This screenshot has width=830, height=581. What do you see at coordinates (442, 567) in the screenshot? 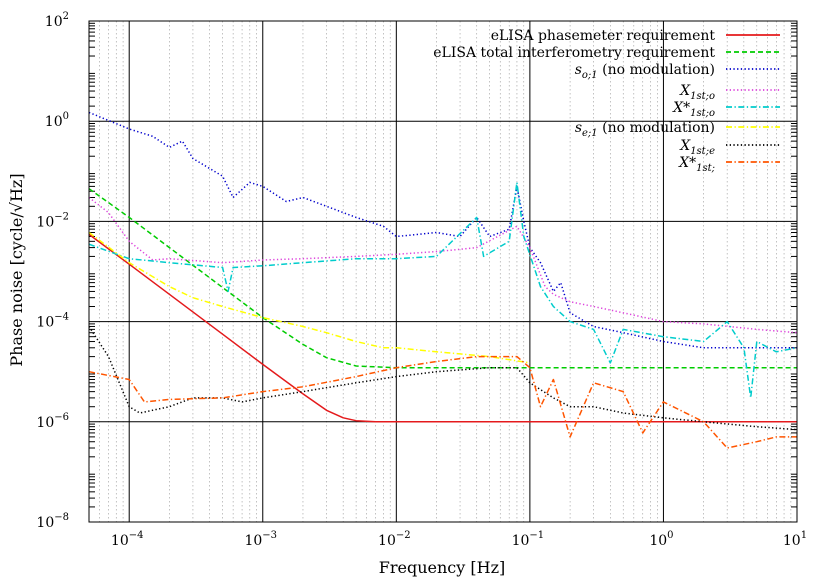
I see `x-axis-title: Frequency [Hz]` at bounding box center [442, 567].